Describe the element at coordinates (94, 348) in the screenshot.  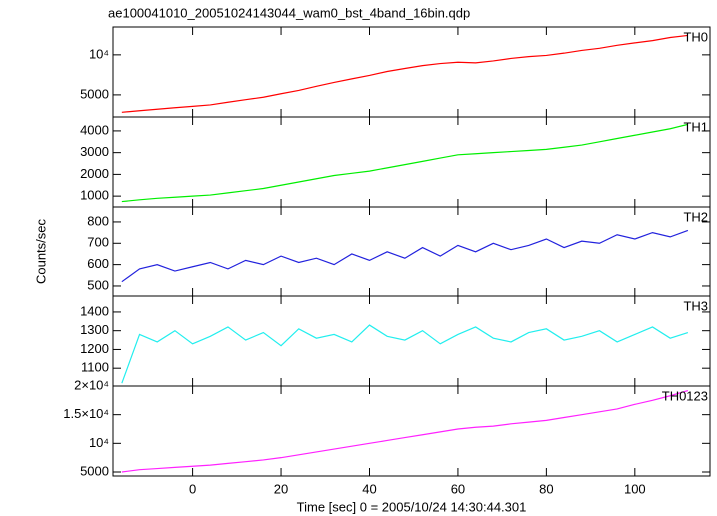
I see `y-tick-label: 1200` at that location.